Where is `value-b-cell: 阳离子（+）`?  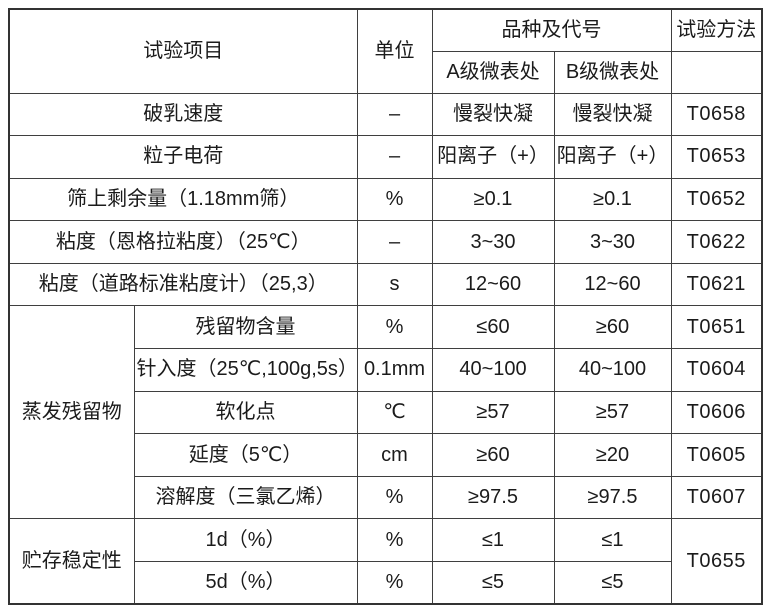 value-b-cell: 阳离子（+） is located at coordinates (612, 157).